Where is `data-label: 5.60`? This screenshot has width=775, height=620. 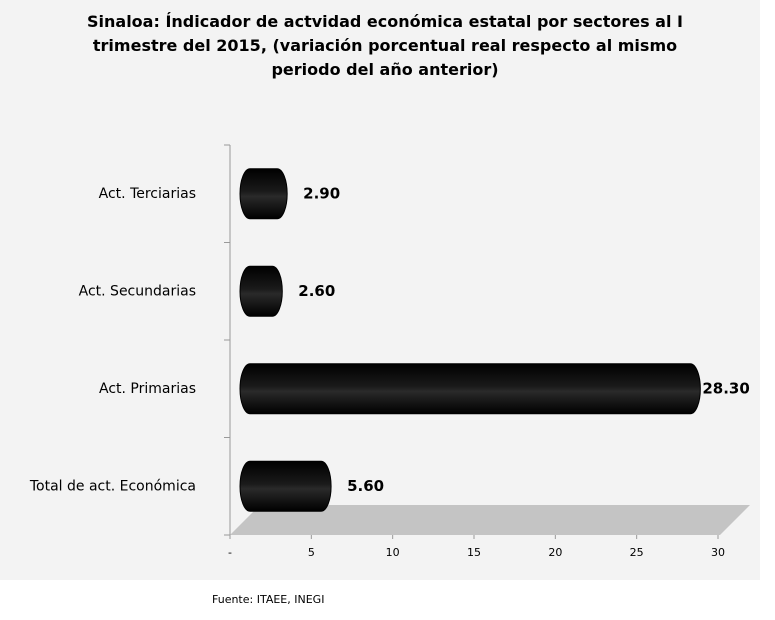 data-label: 5.60 is located at coordinates (365, 486).